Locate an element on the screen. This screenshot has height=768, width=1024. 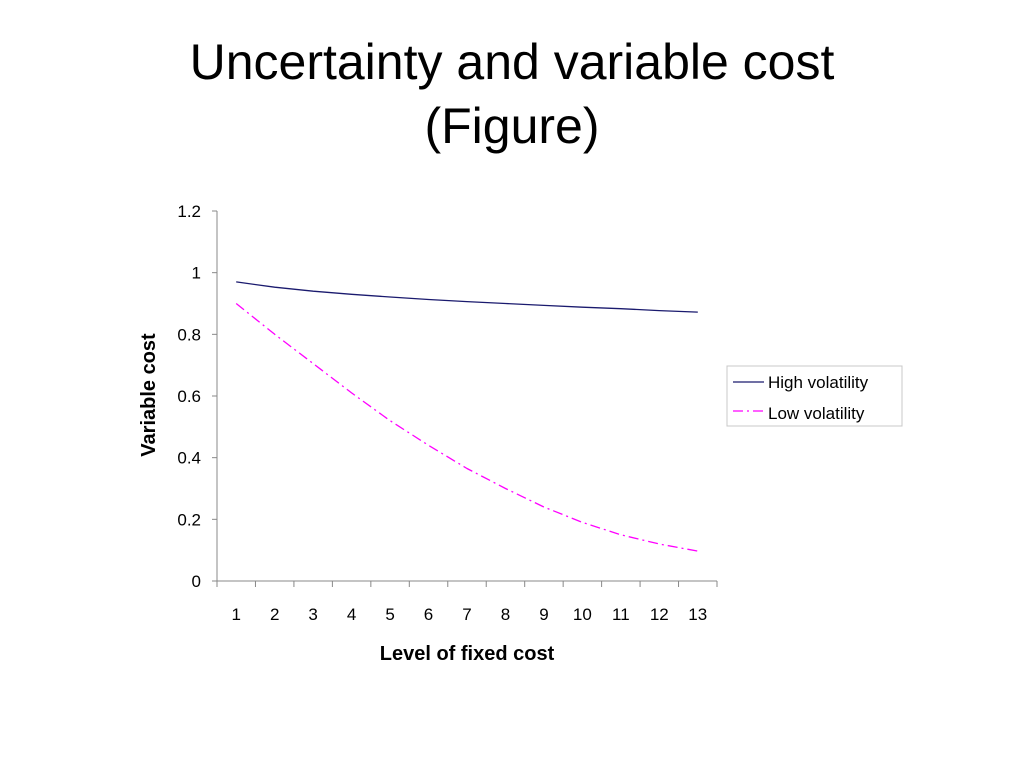
y-tick-label: 1.2 is located at coordinates (189, 211).